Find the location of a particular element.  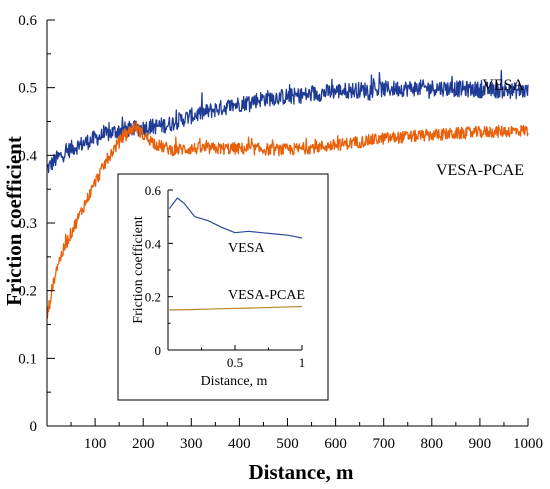

inset-series-group is located at coordinates (235, 254).